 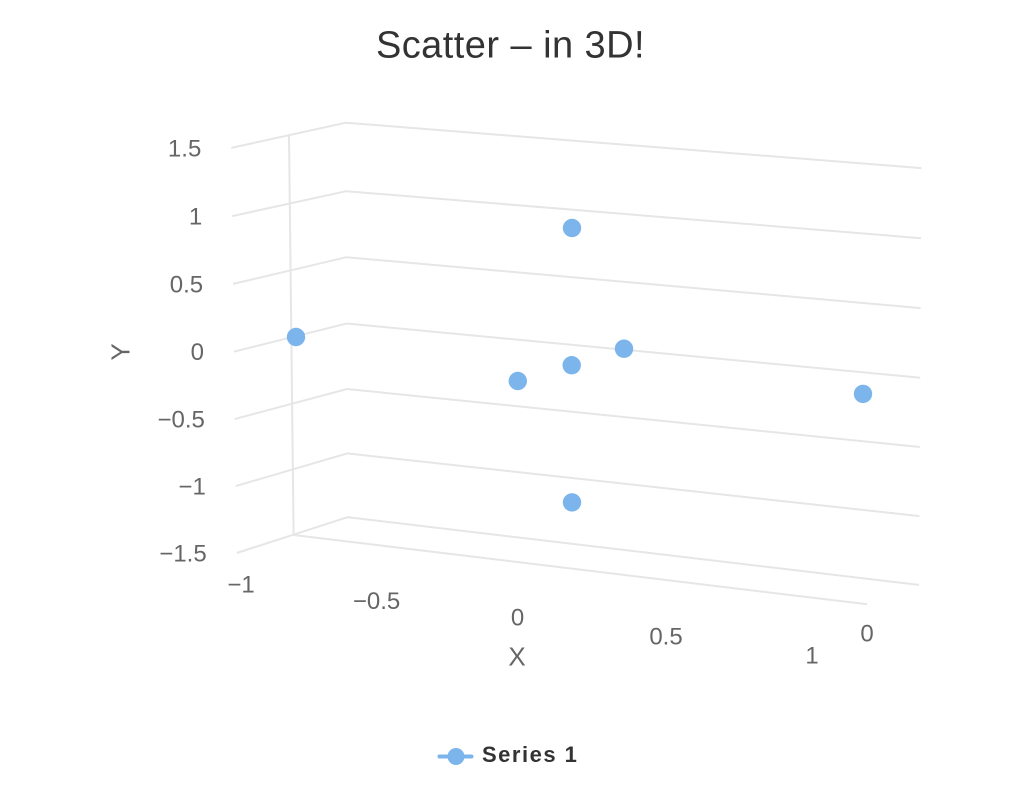 I want to click on svg-text: Y, so click(x=120, y=351).